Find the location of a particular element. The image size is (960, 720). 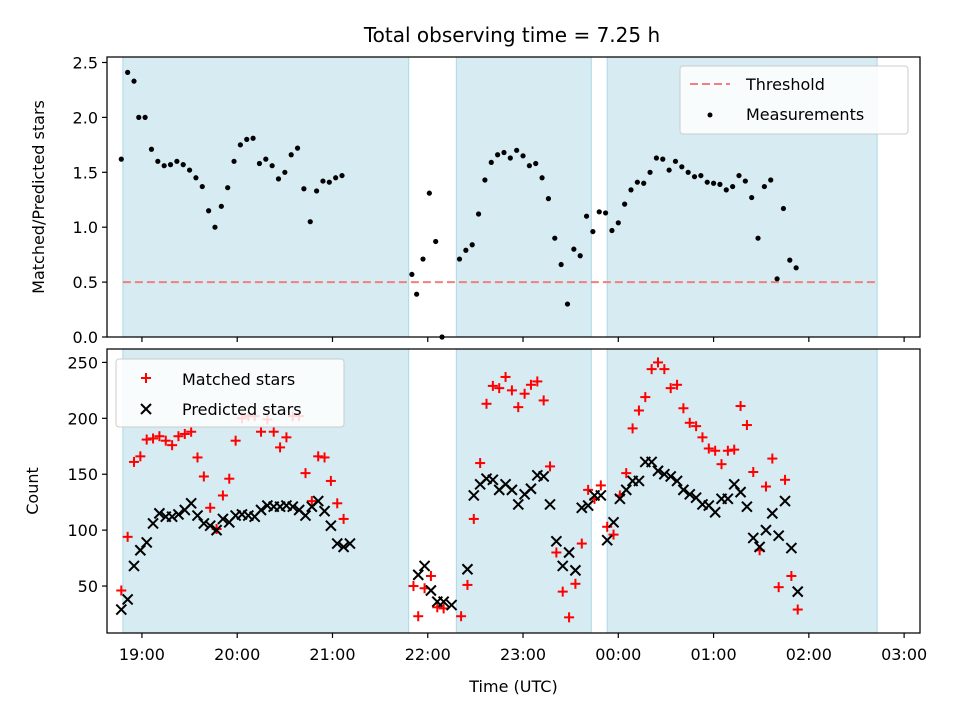

top-y-axis-label: Matched/Predicted stars is located at coordinates (38, 197).